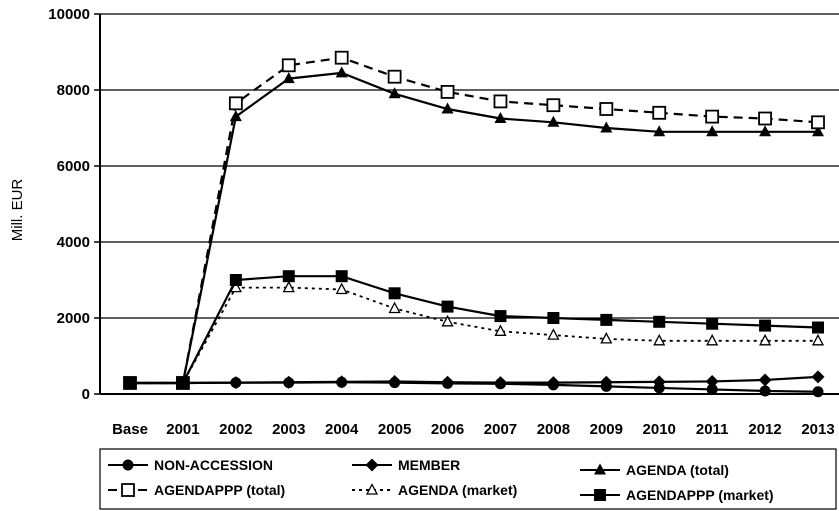  Describe the element at coordinates (73, 242) in the screenshot. I see `y-tick-label: 4000` at that location.